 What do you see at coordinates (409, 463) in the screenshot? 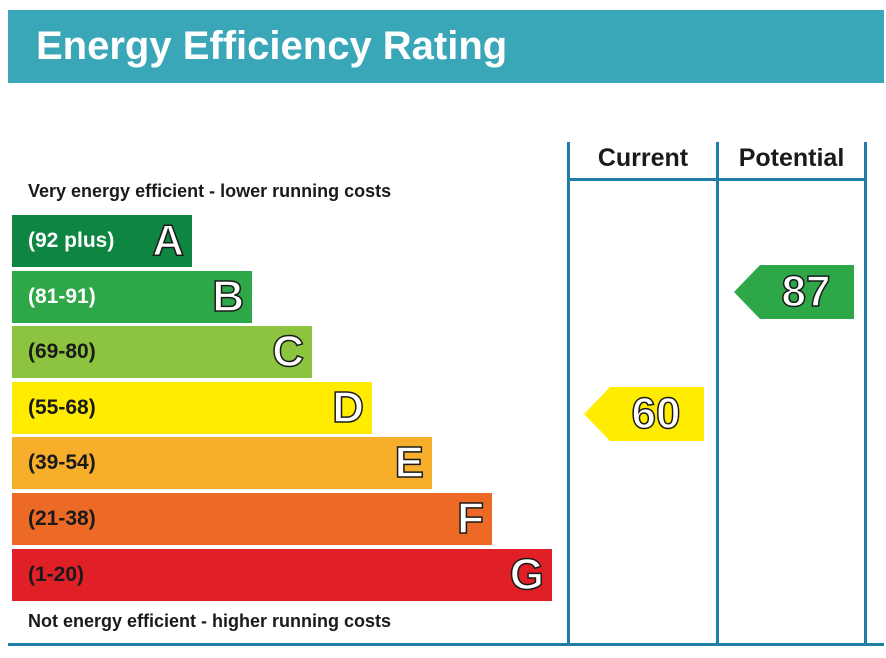
I see `band-letter: E` at bounding box center [409, 463].